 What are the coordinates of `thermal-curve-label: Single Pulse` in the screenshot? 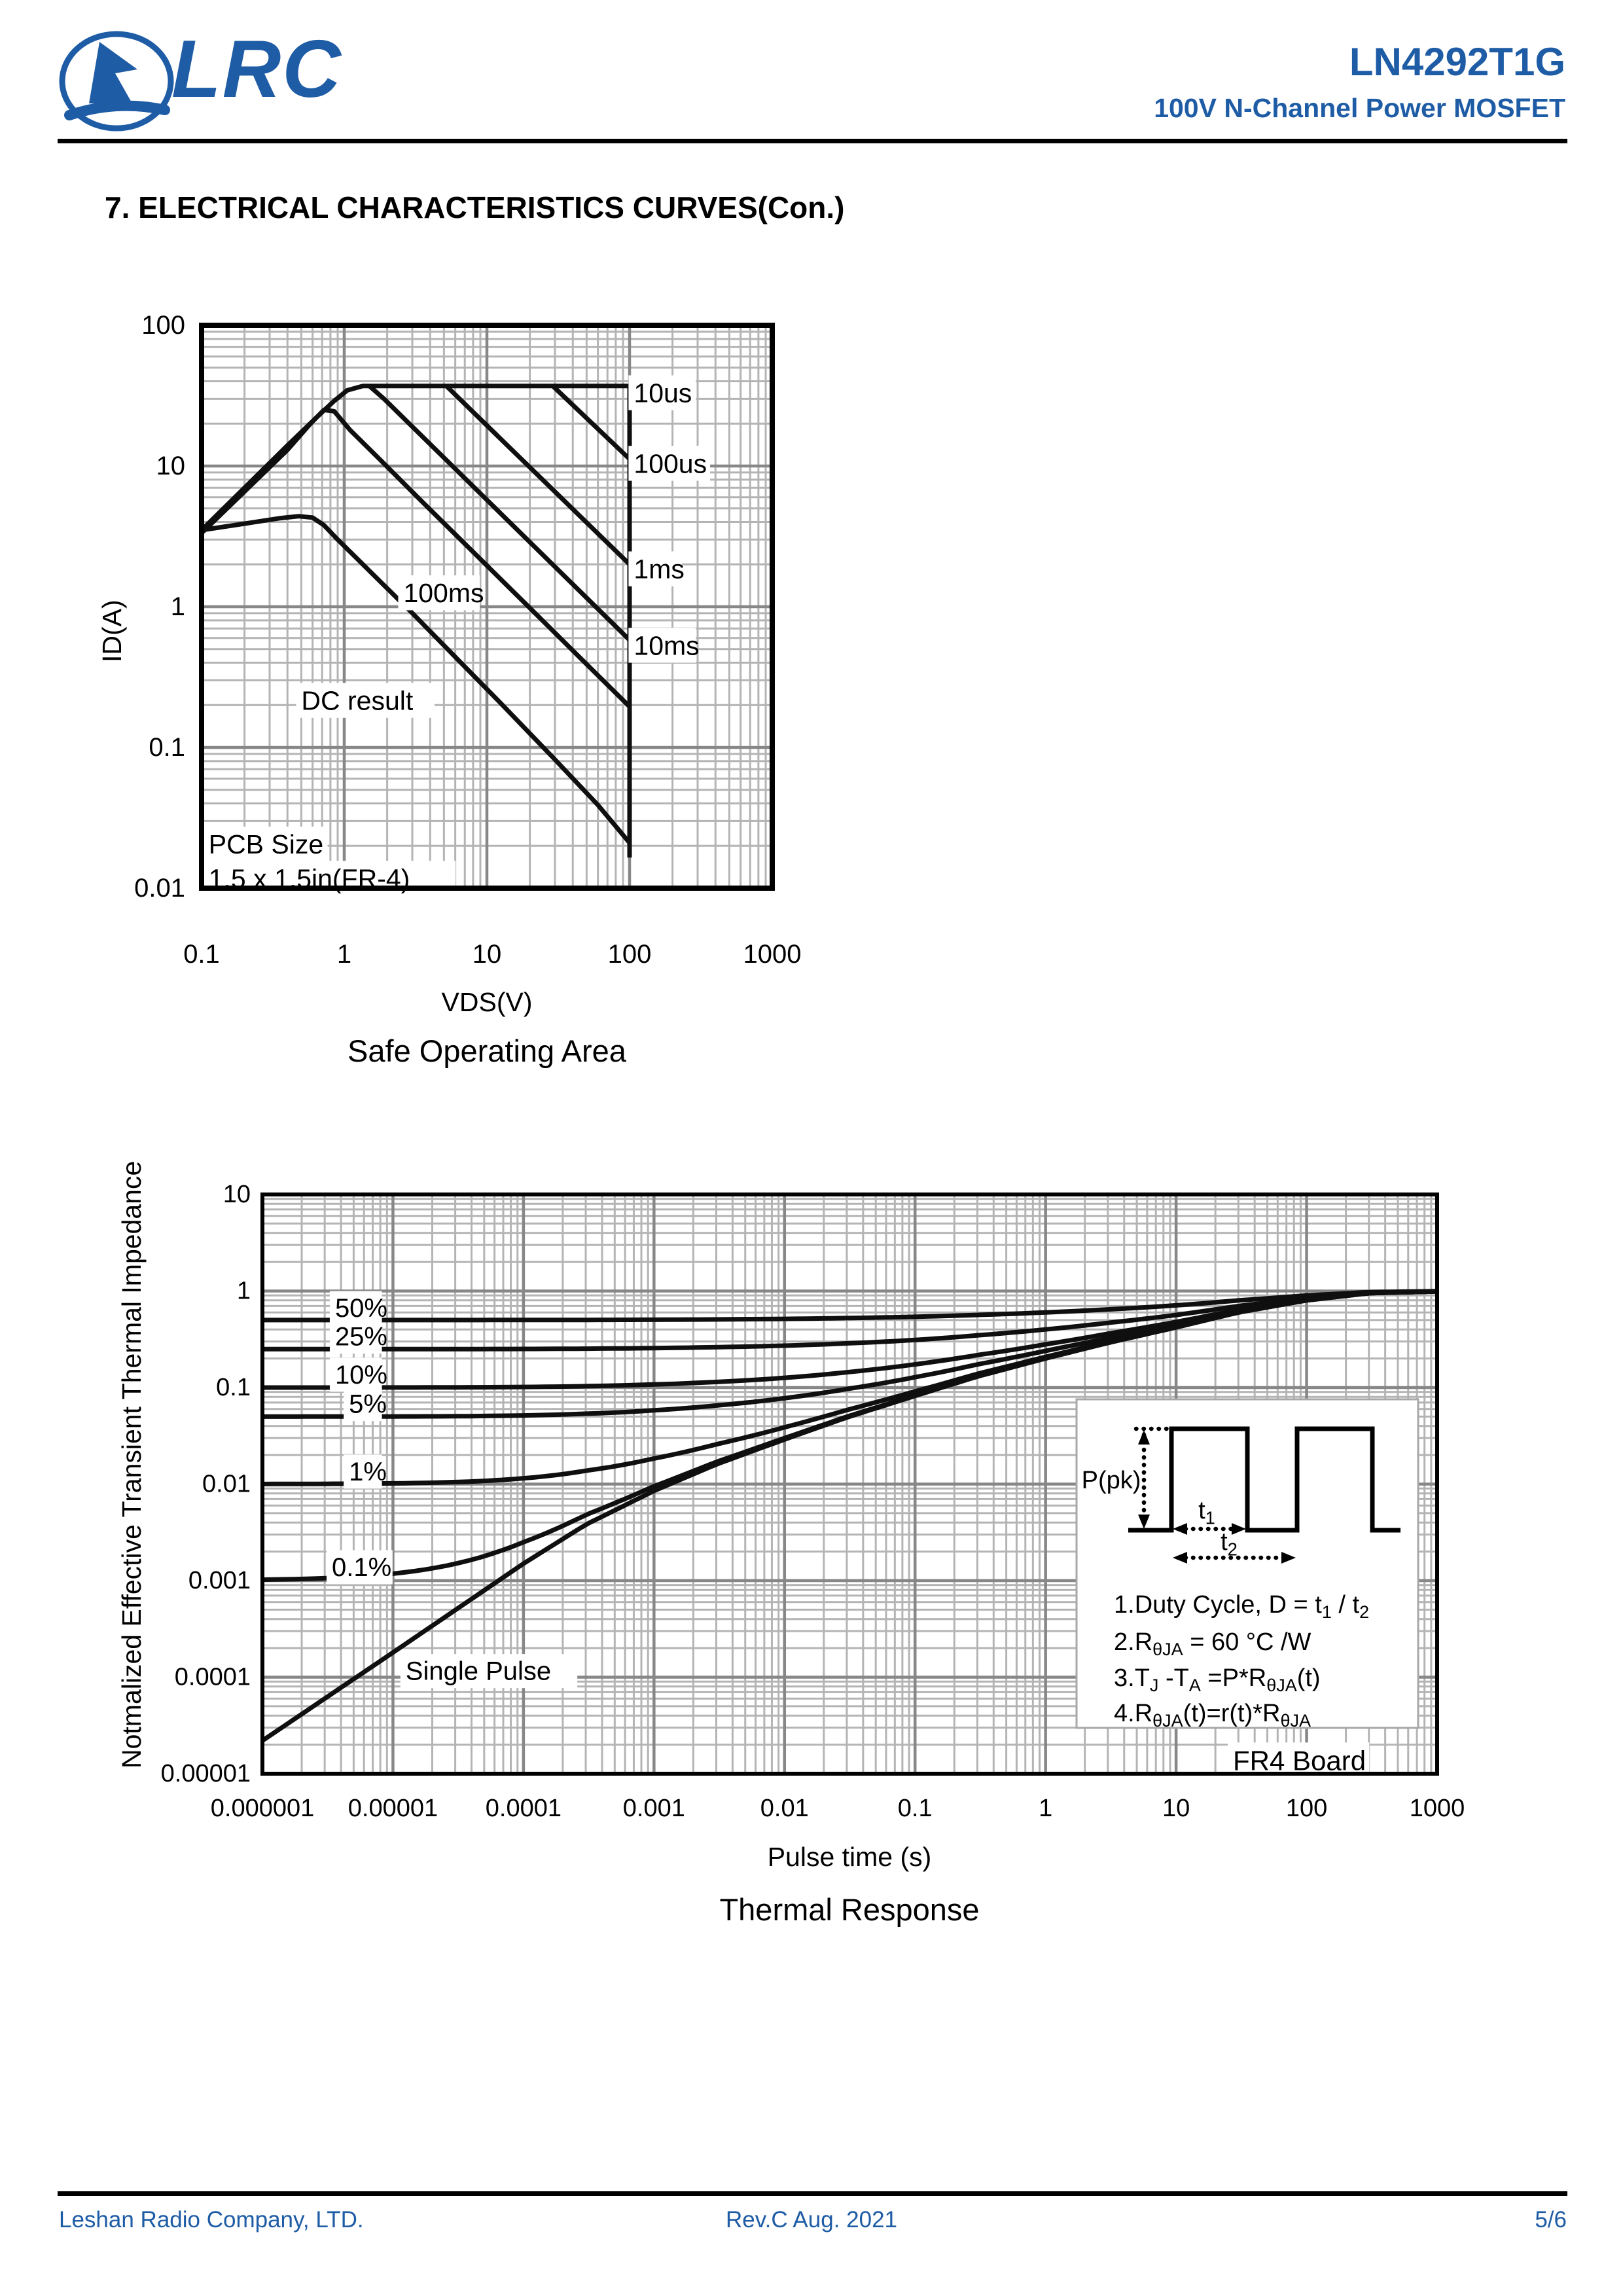 It's located at (479, 1672).